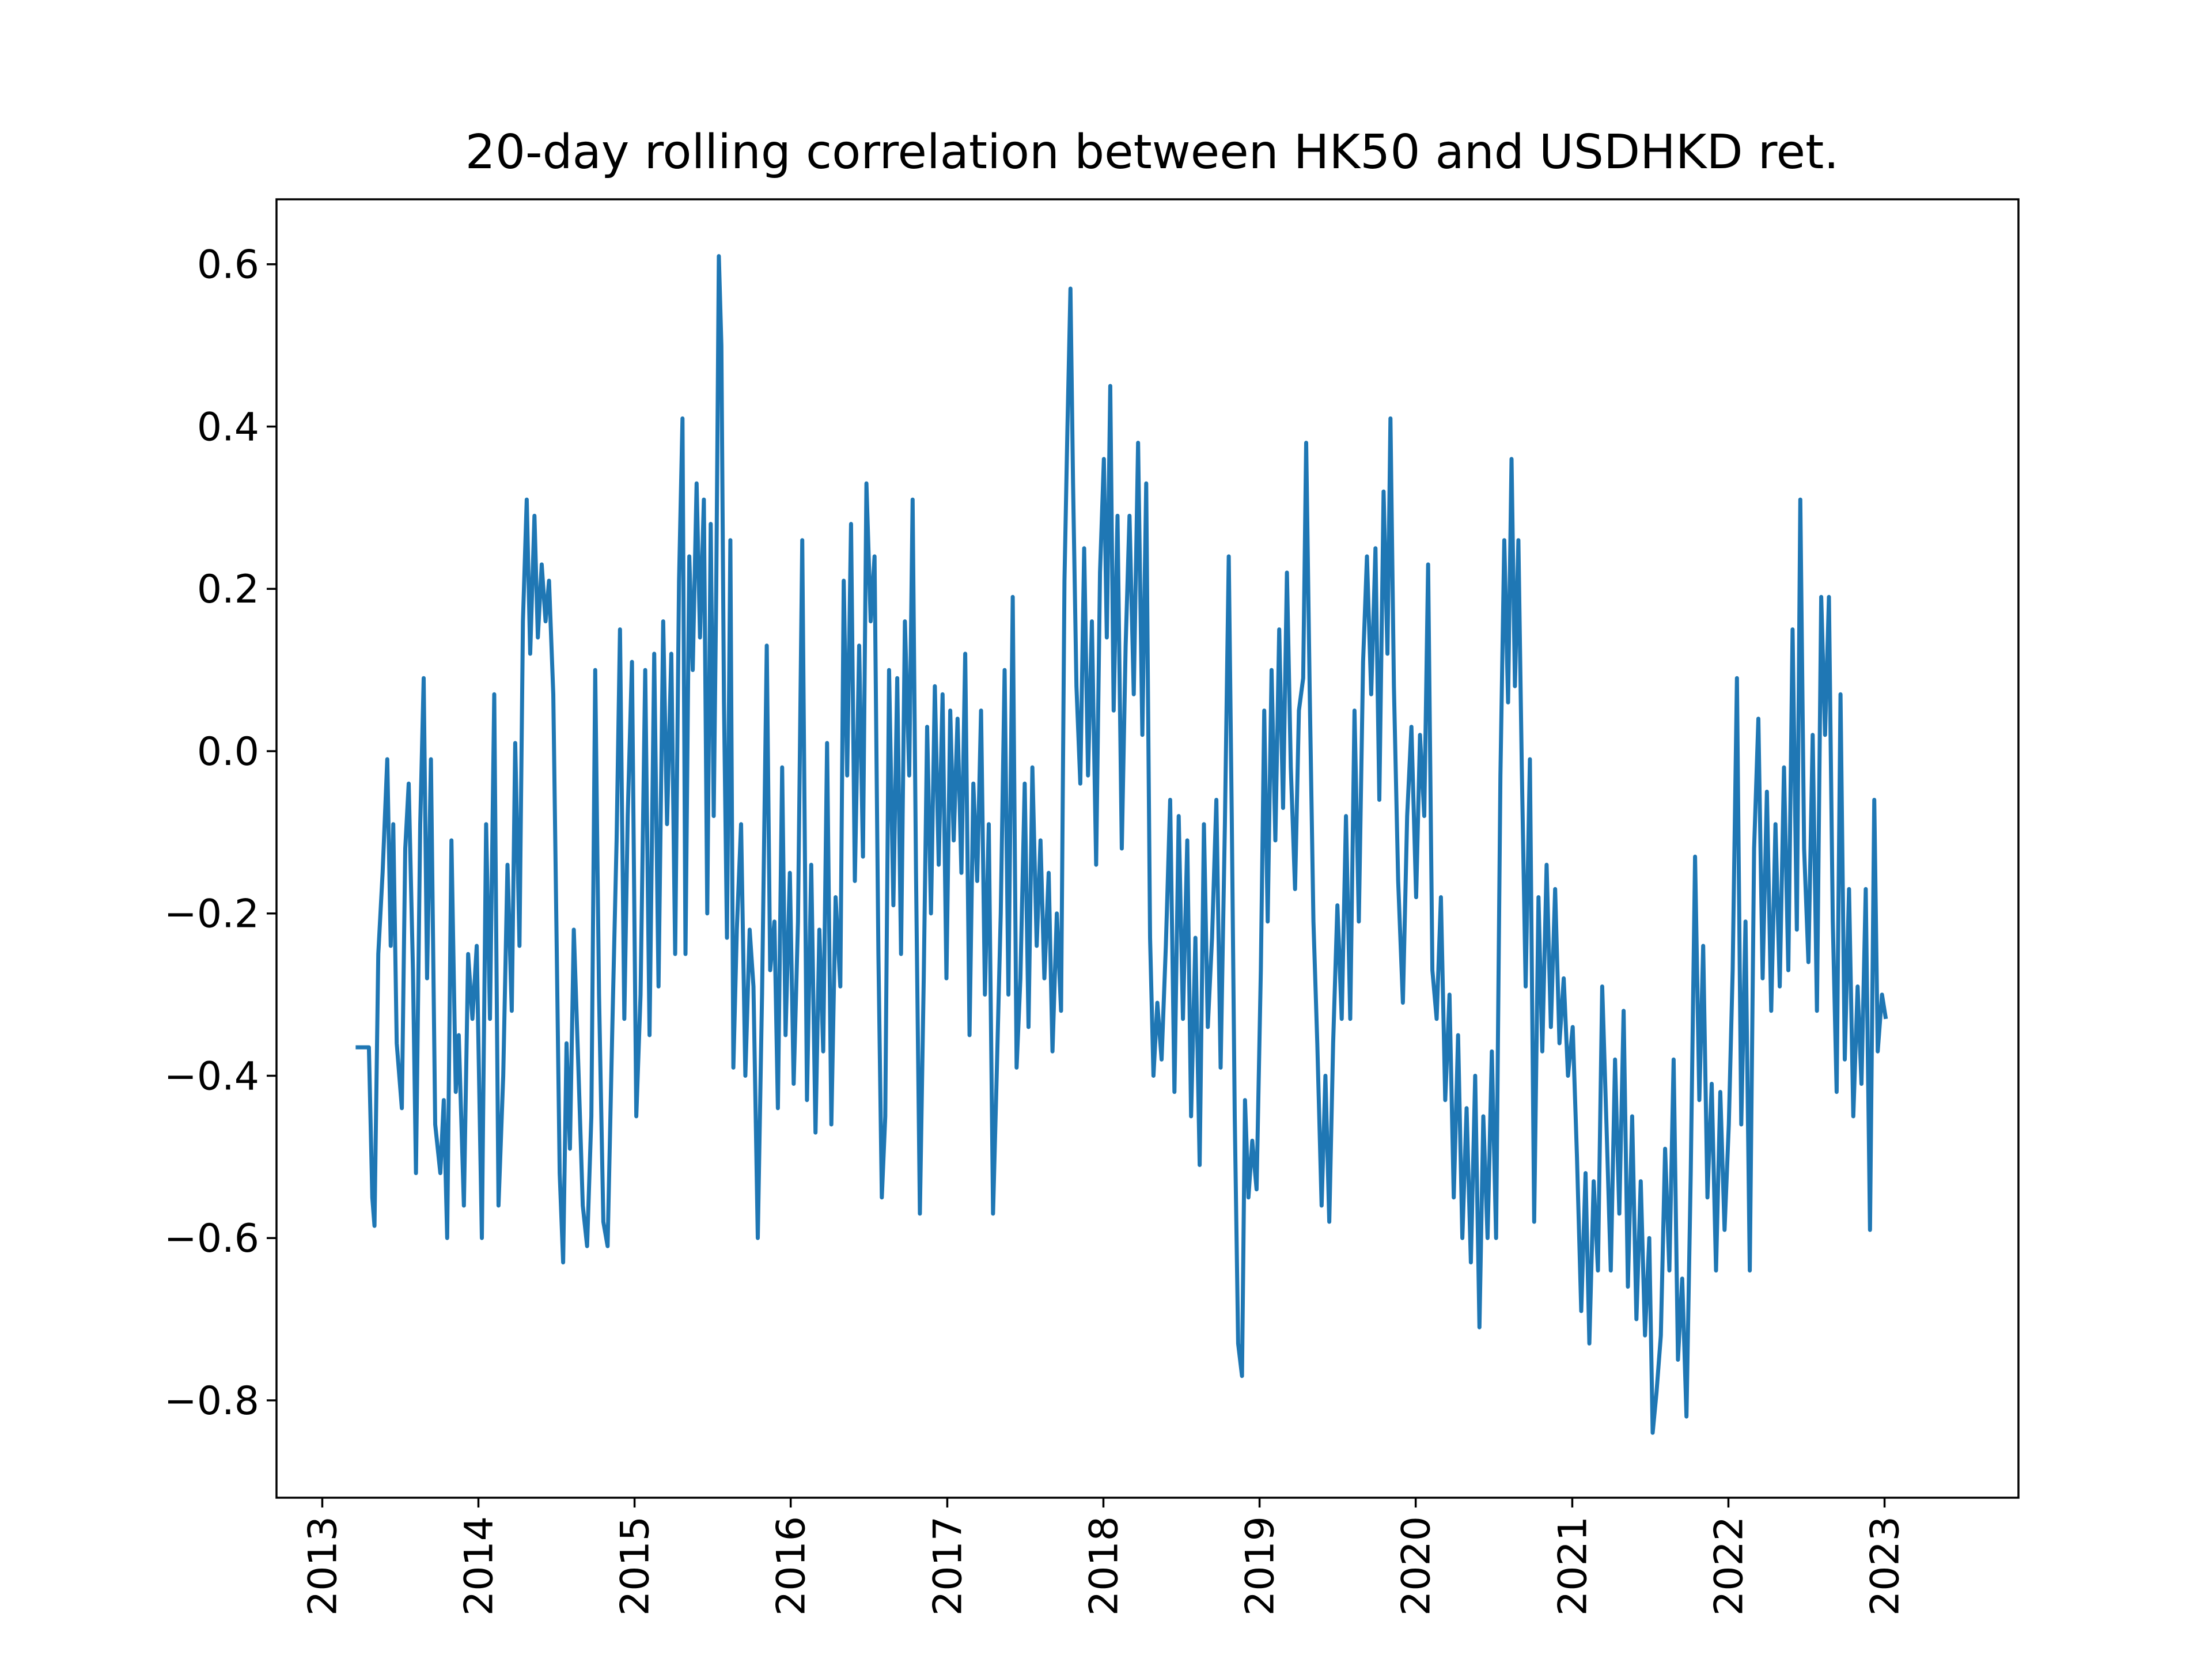 Image resolution: width=2212 pixels, height=1659 pixels. What do you see at coordinates (792, 1566) in the screenshot?
I see `x-tick-label: 2016` at bounding box center [792, 1566].